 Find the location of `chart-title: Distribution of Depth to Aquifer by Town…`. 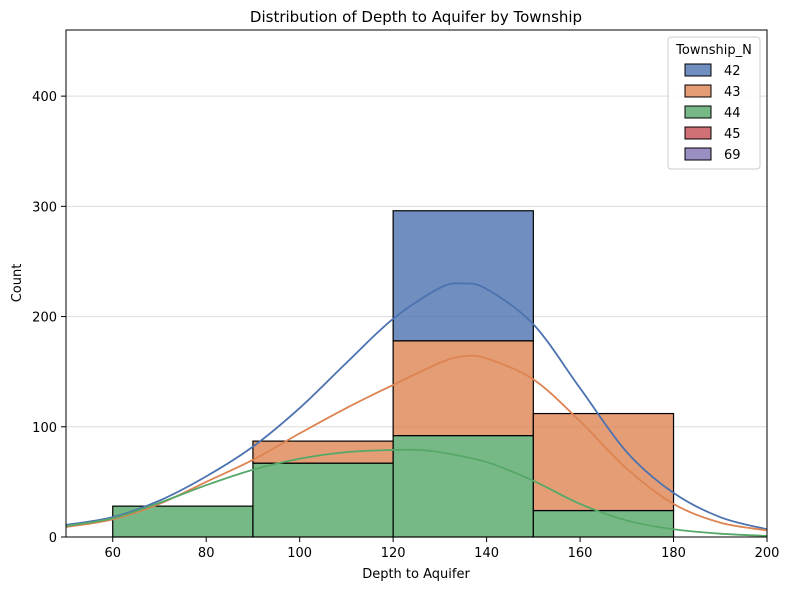

chart-title: Distribution of Depth to Aquifer by Town… is located at coordinates (416, 17).